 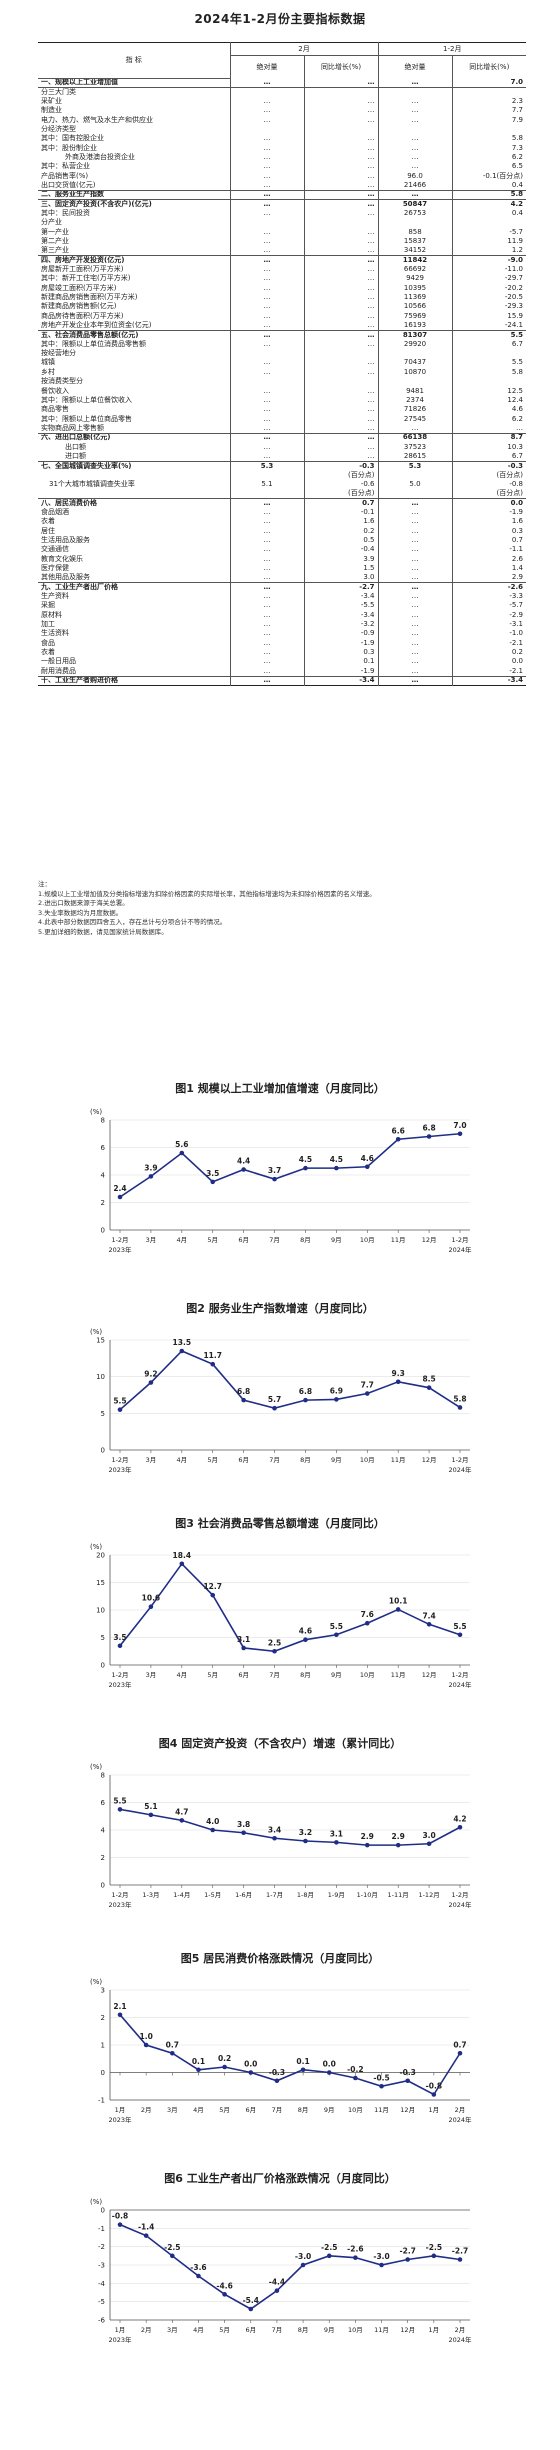 I want to click on table-row: 六、进出口总额(亿元)…… 66138 8.7, so click(x=282, y=438).